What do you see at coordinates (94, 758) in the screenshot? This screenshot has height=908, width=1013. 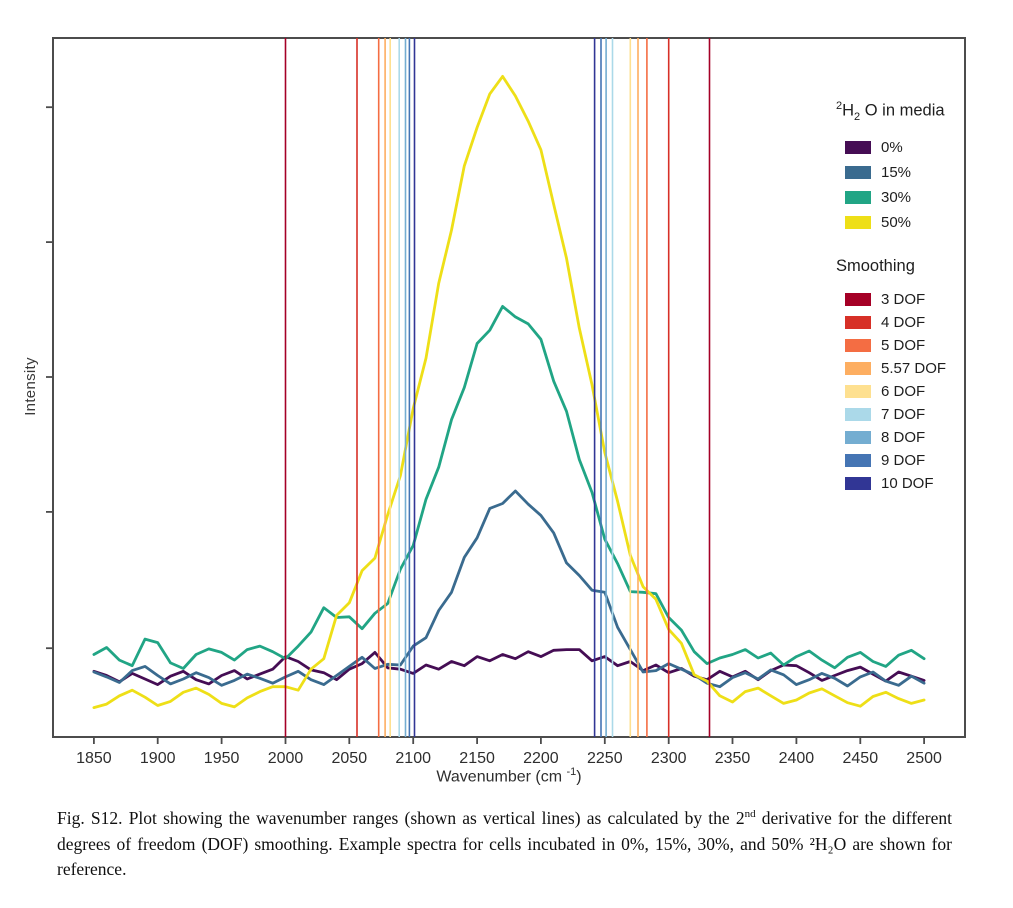 I see `x-tick-label: 1850` at bounding box center [94, 758].